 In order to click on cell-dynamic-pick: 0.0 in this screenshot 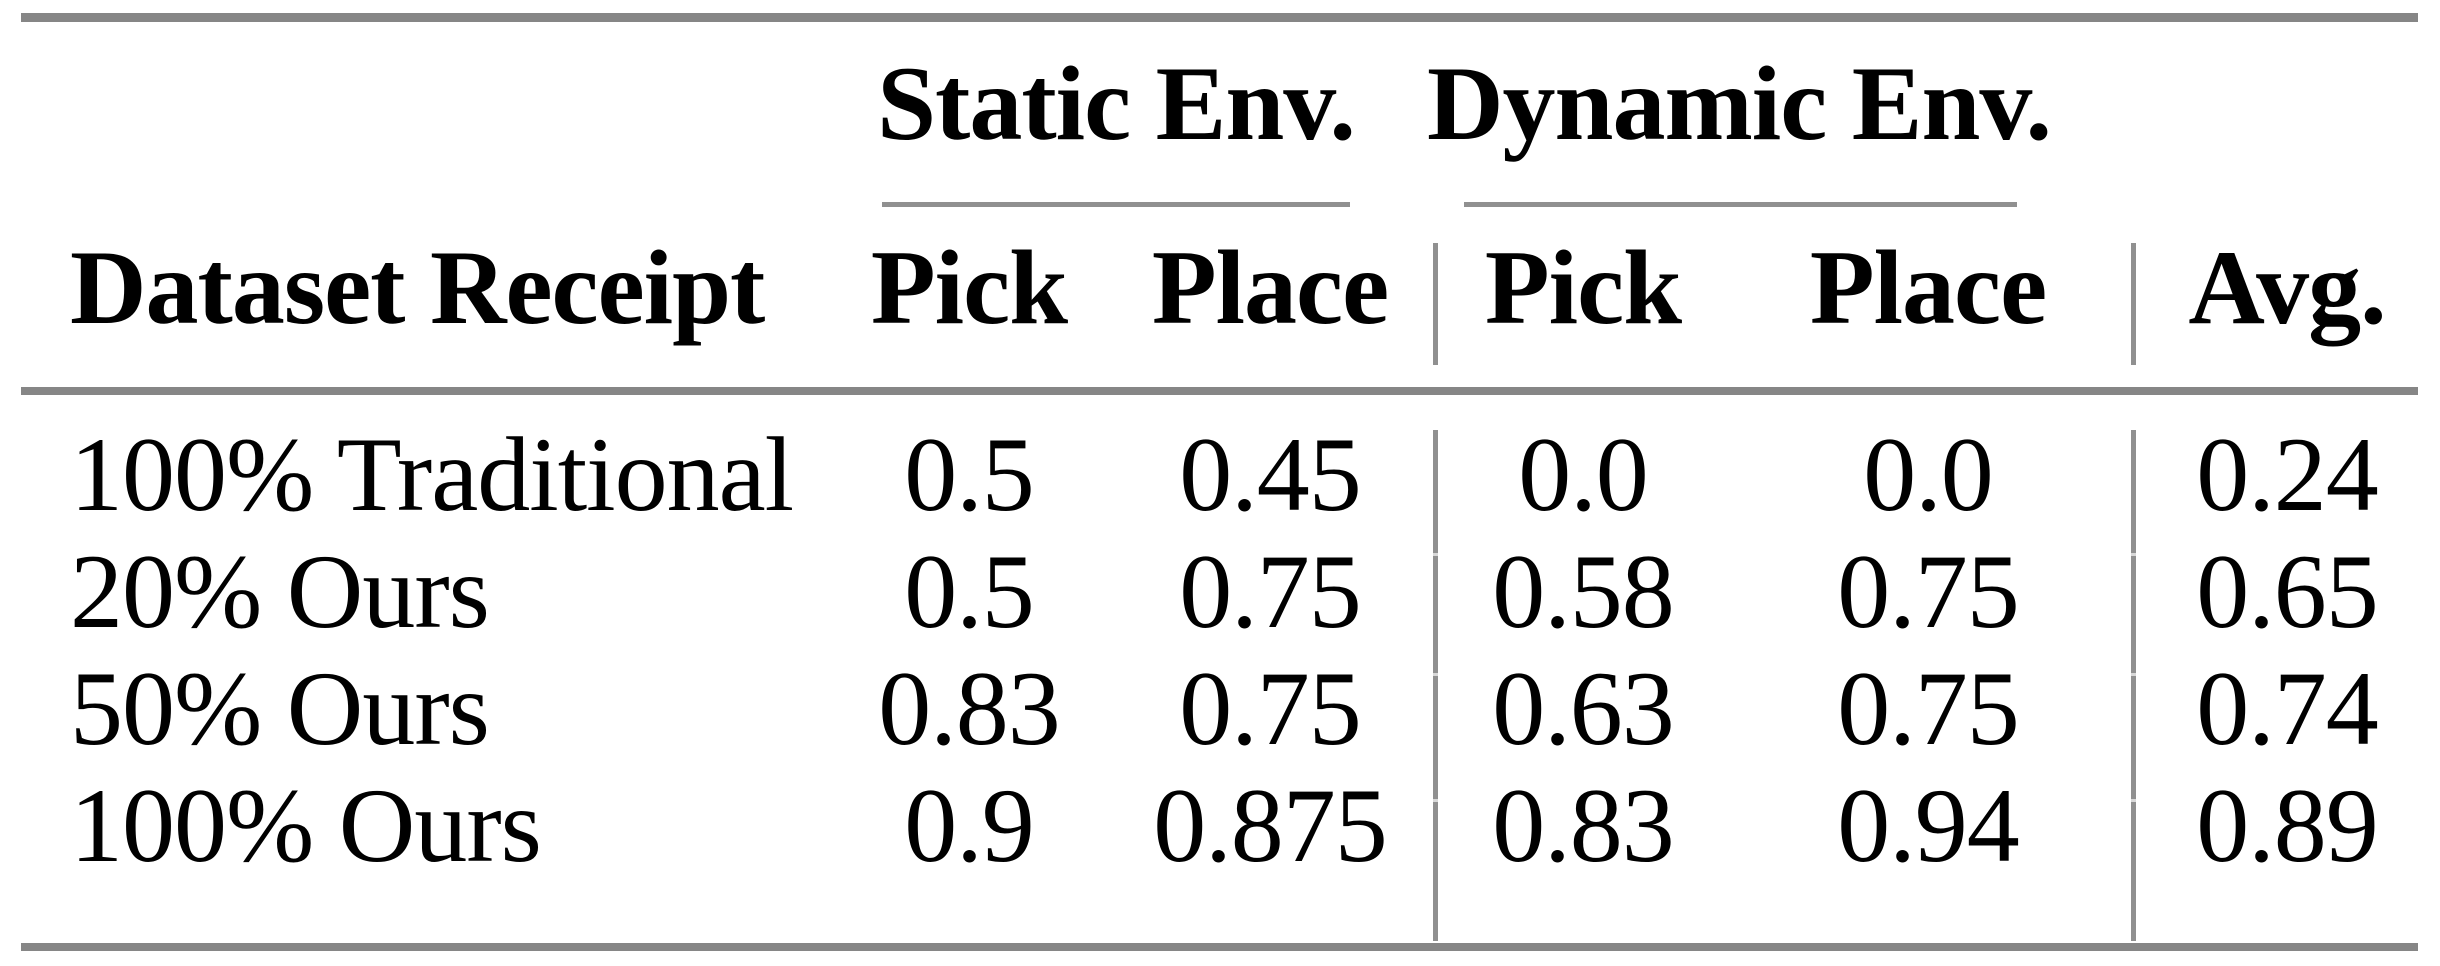, I will do `click(1583, 474)`.